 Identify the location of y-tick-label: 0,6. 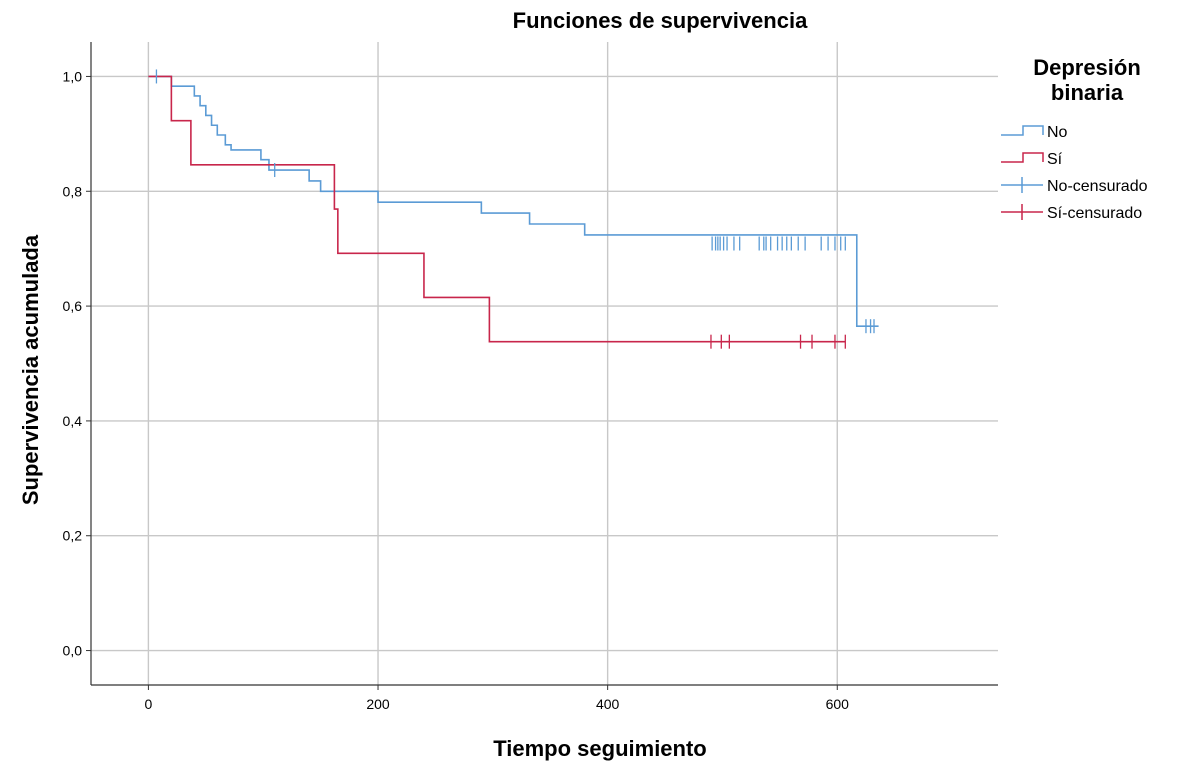
(73, 306).